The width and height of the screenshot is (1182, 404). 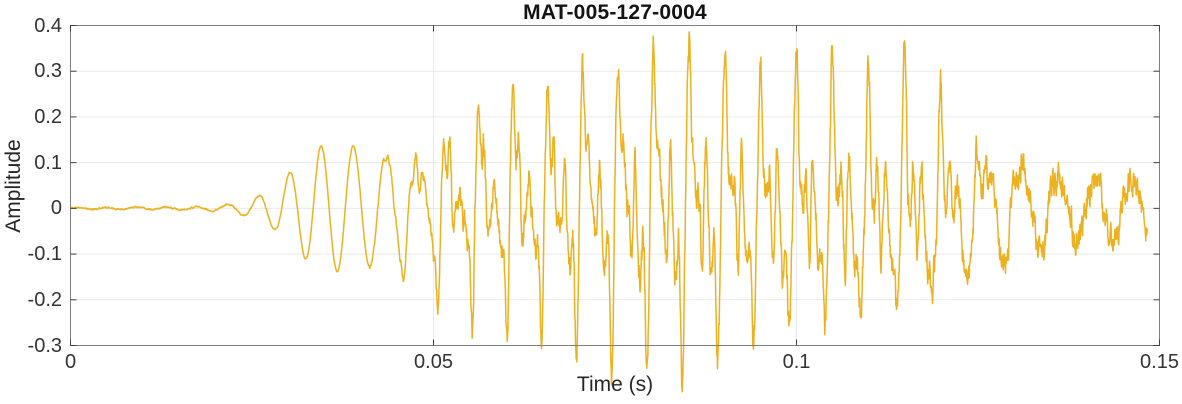 I want to click on y-tick-label: 0.1, so click(x=48, y=162).